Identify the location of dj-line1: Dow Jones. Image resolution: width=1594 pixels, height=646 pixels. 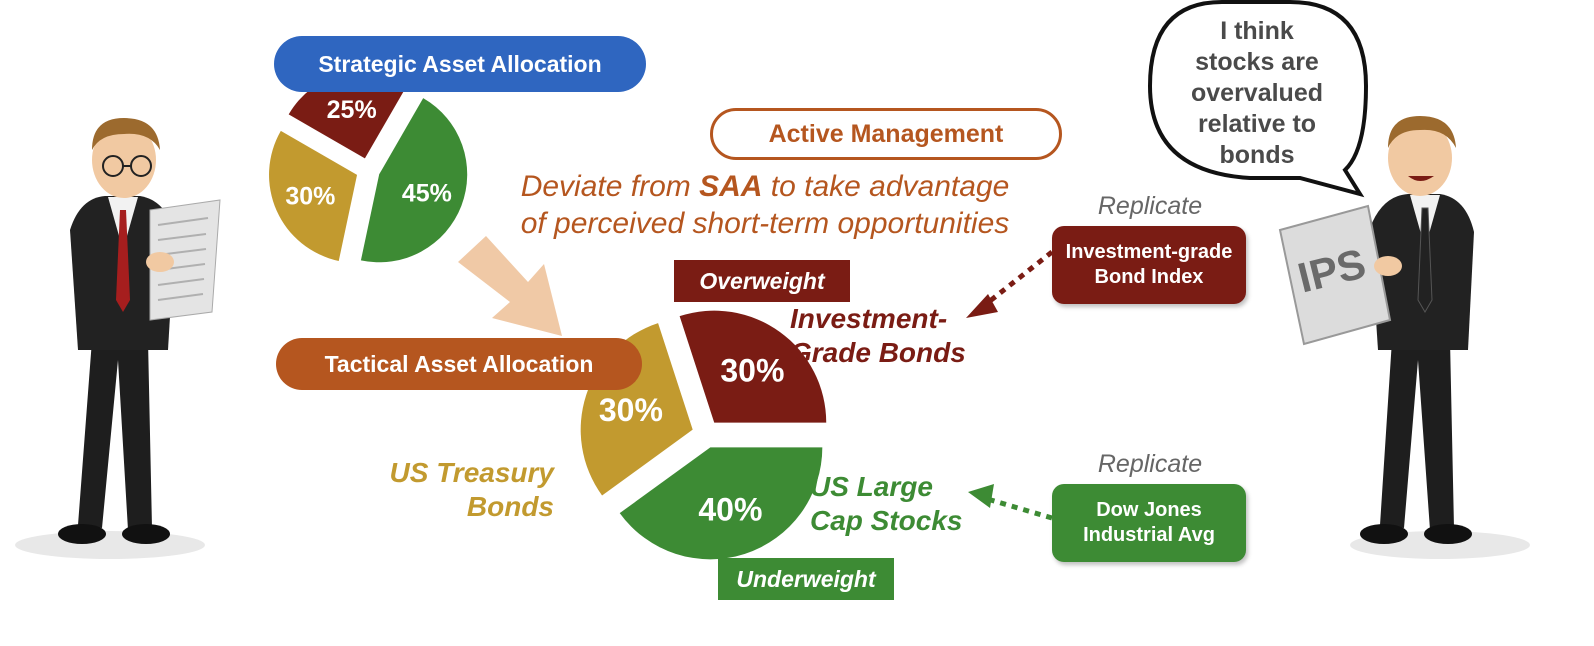
(1149, 510).